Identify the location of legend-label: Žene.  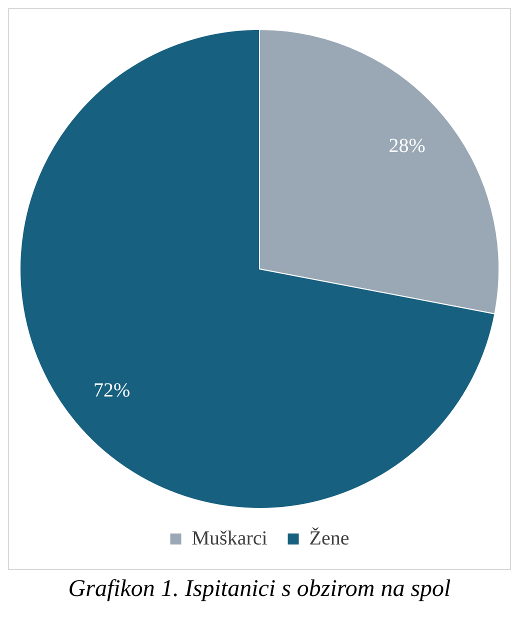
(329, 538).